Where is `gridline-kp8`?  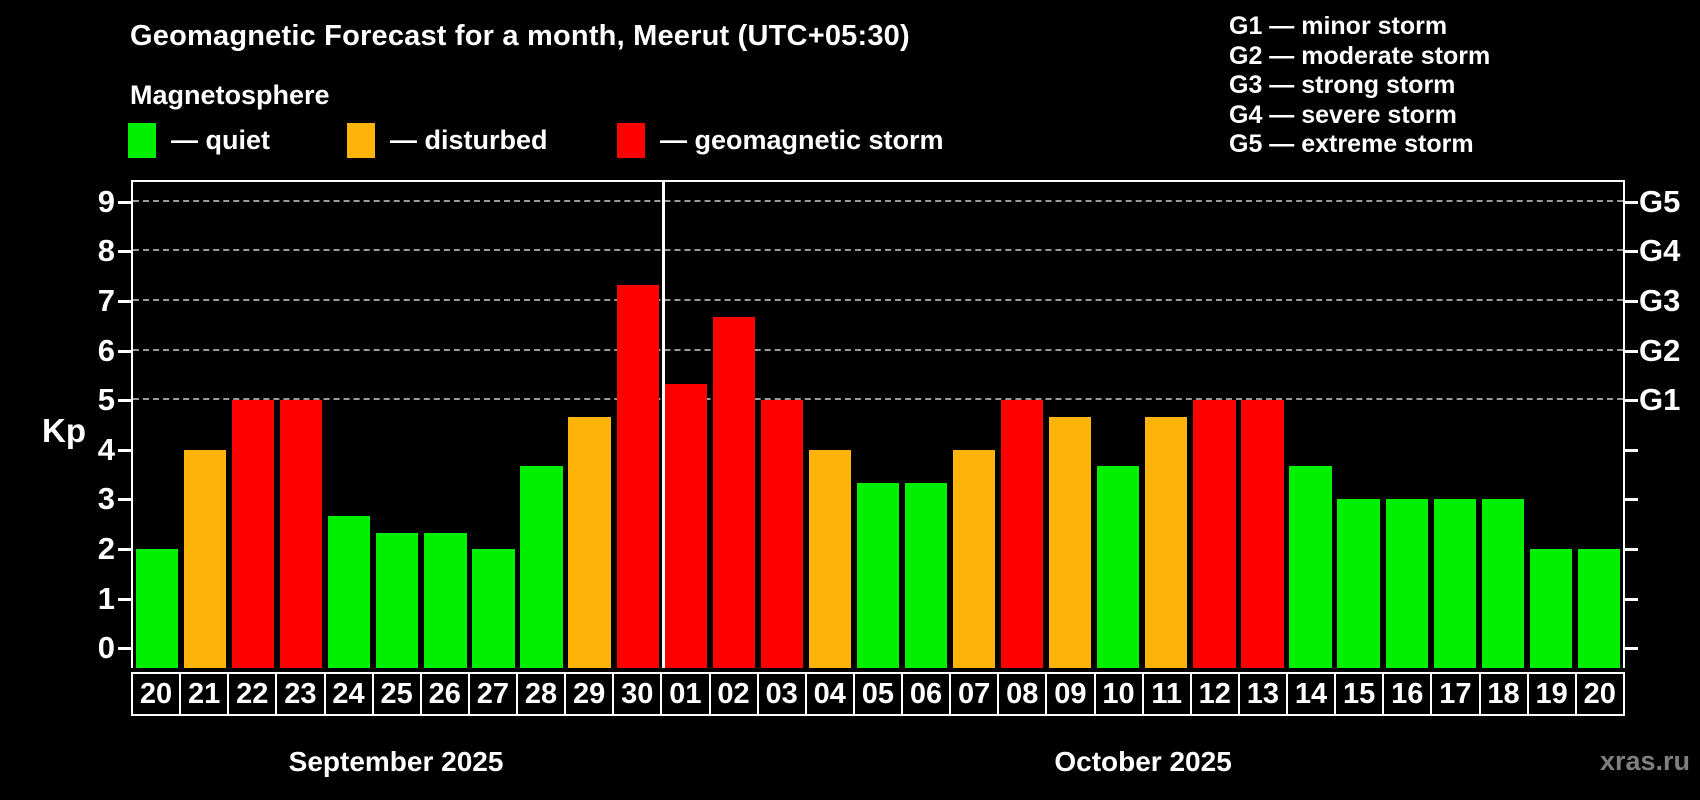
gridline-kp8 is located at coordinates (878, 250).